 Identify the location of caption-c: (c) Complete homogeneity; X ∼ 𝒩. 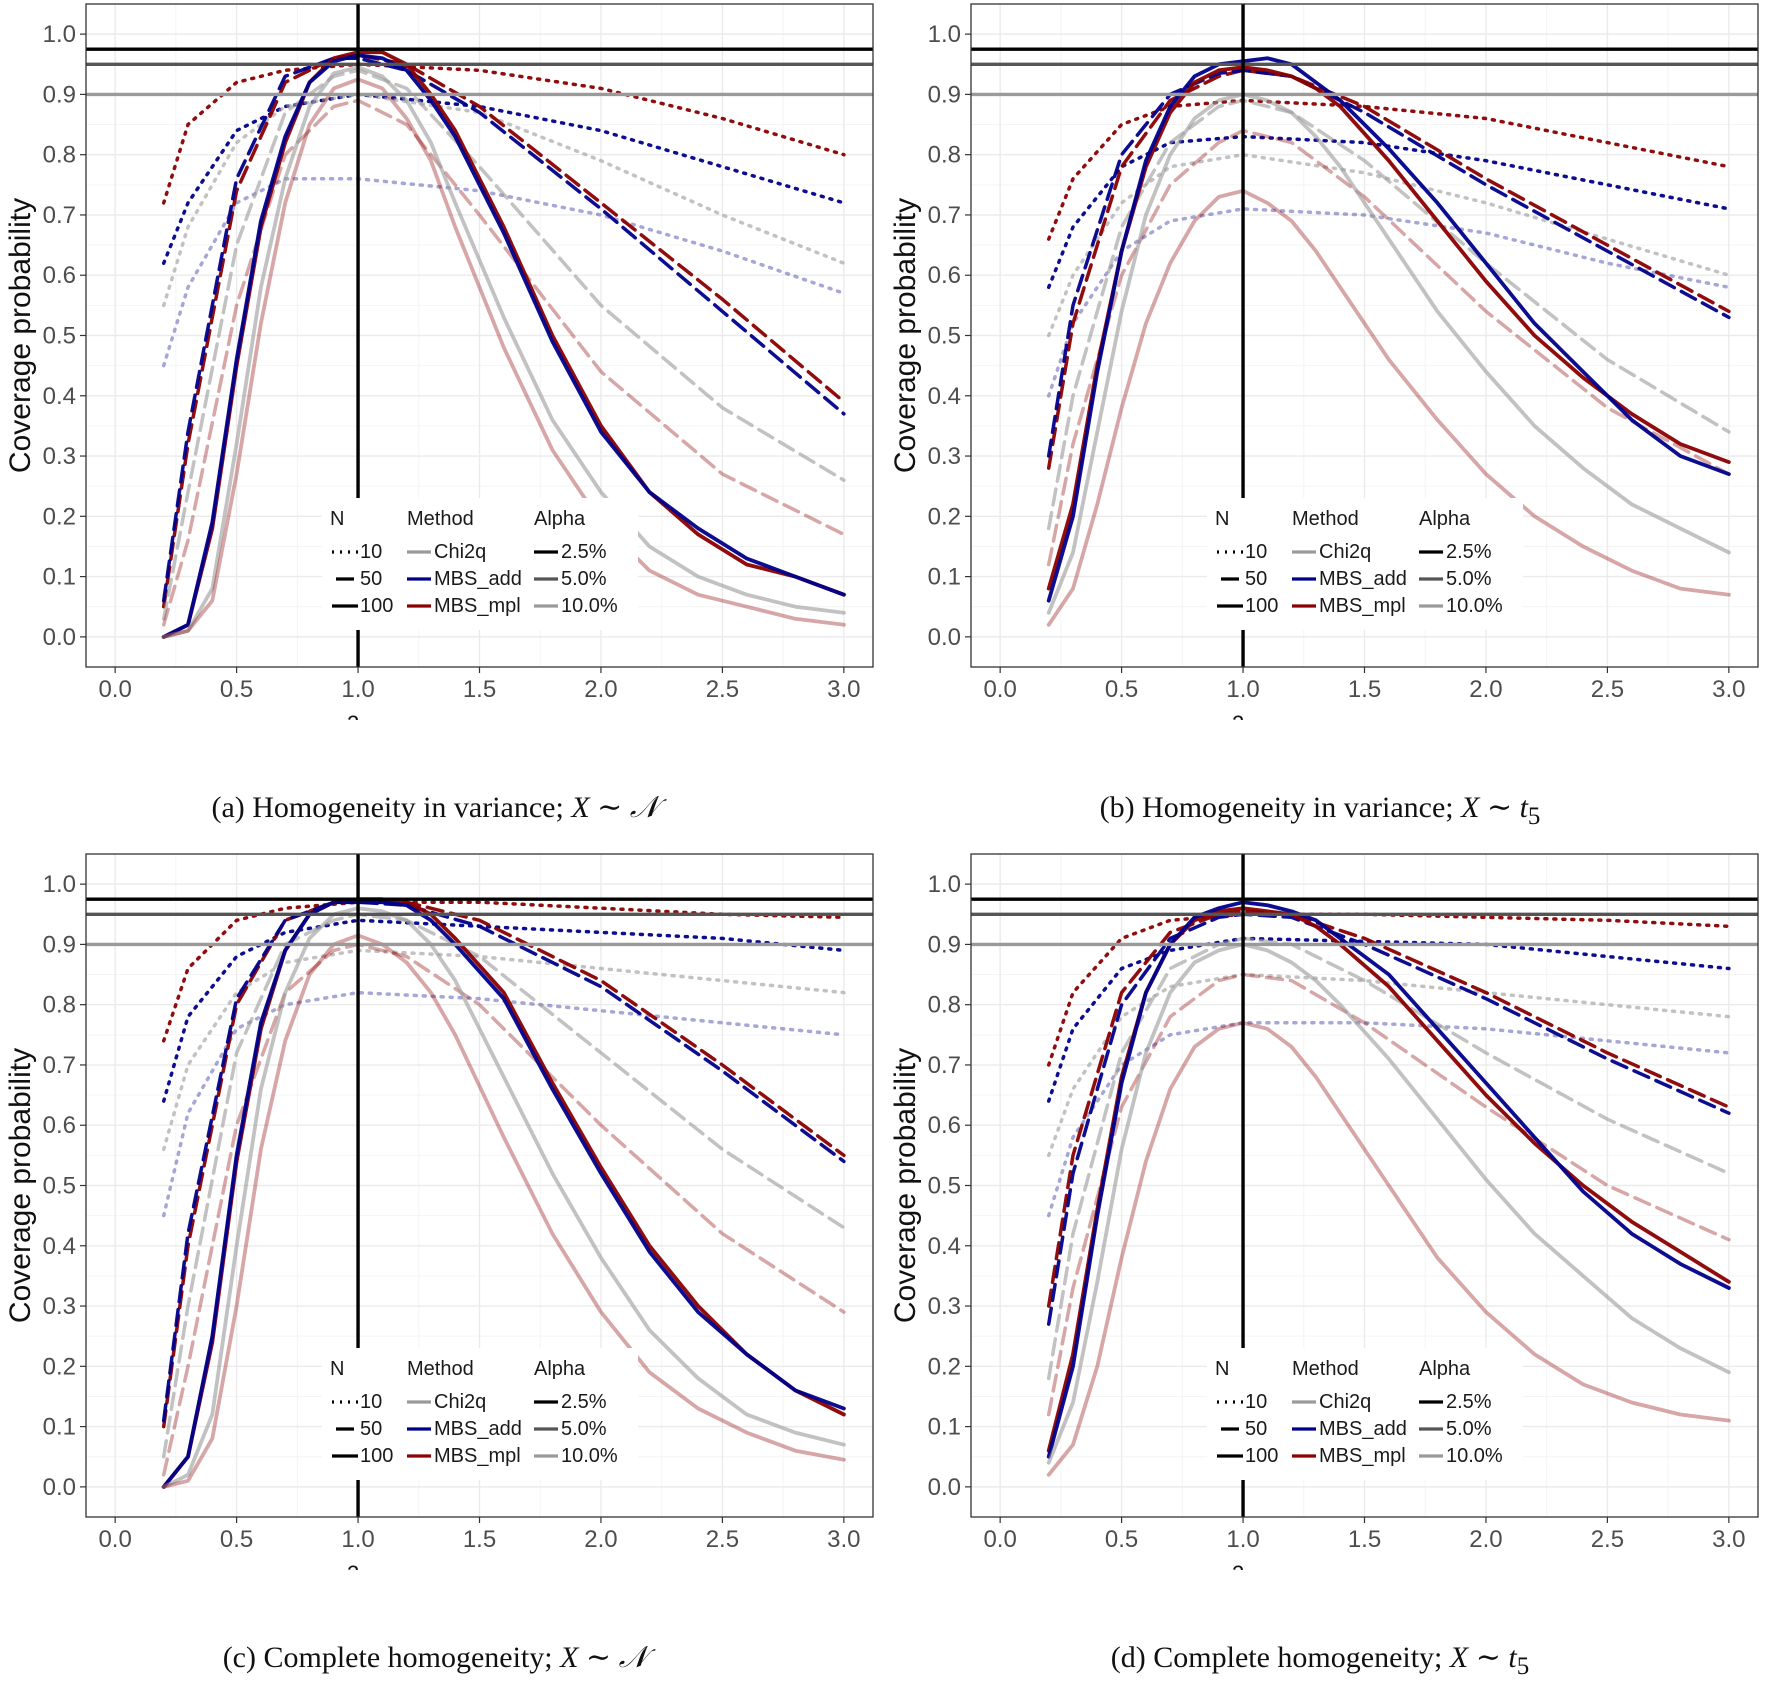
(435, 1657).